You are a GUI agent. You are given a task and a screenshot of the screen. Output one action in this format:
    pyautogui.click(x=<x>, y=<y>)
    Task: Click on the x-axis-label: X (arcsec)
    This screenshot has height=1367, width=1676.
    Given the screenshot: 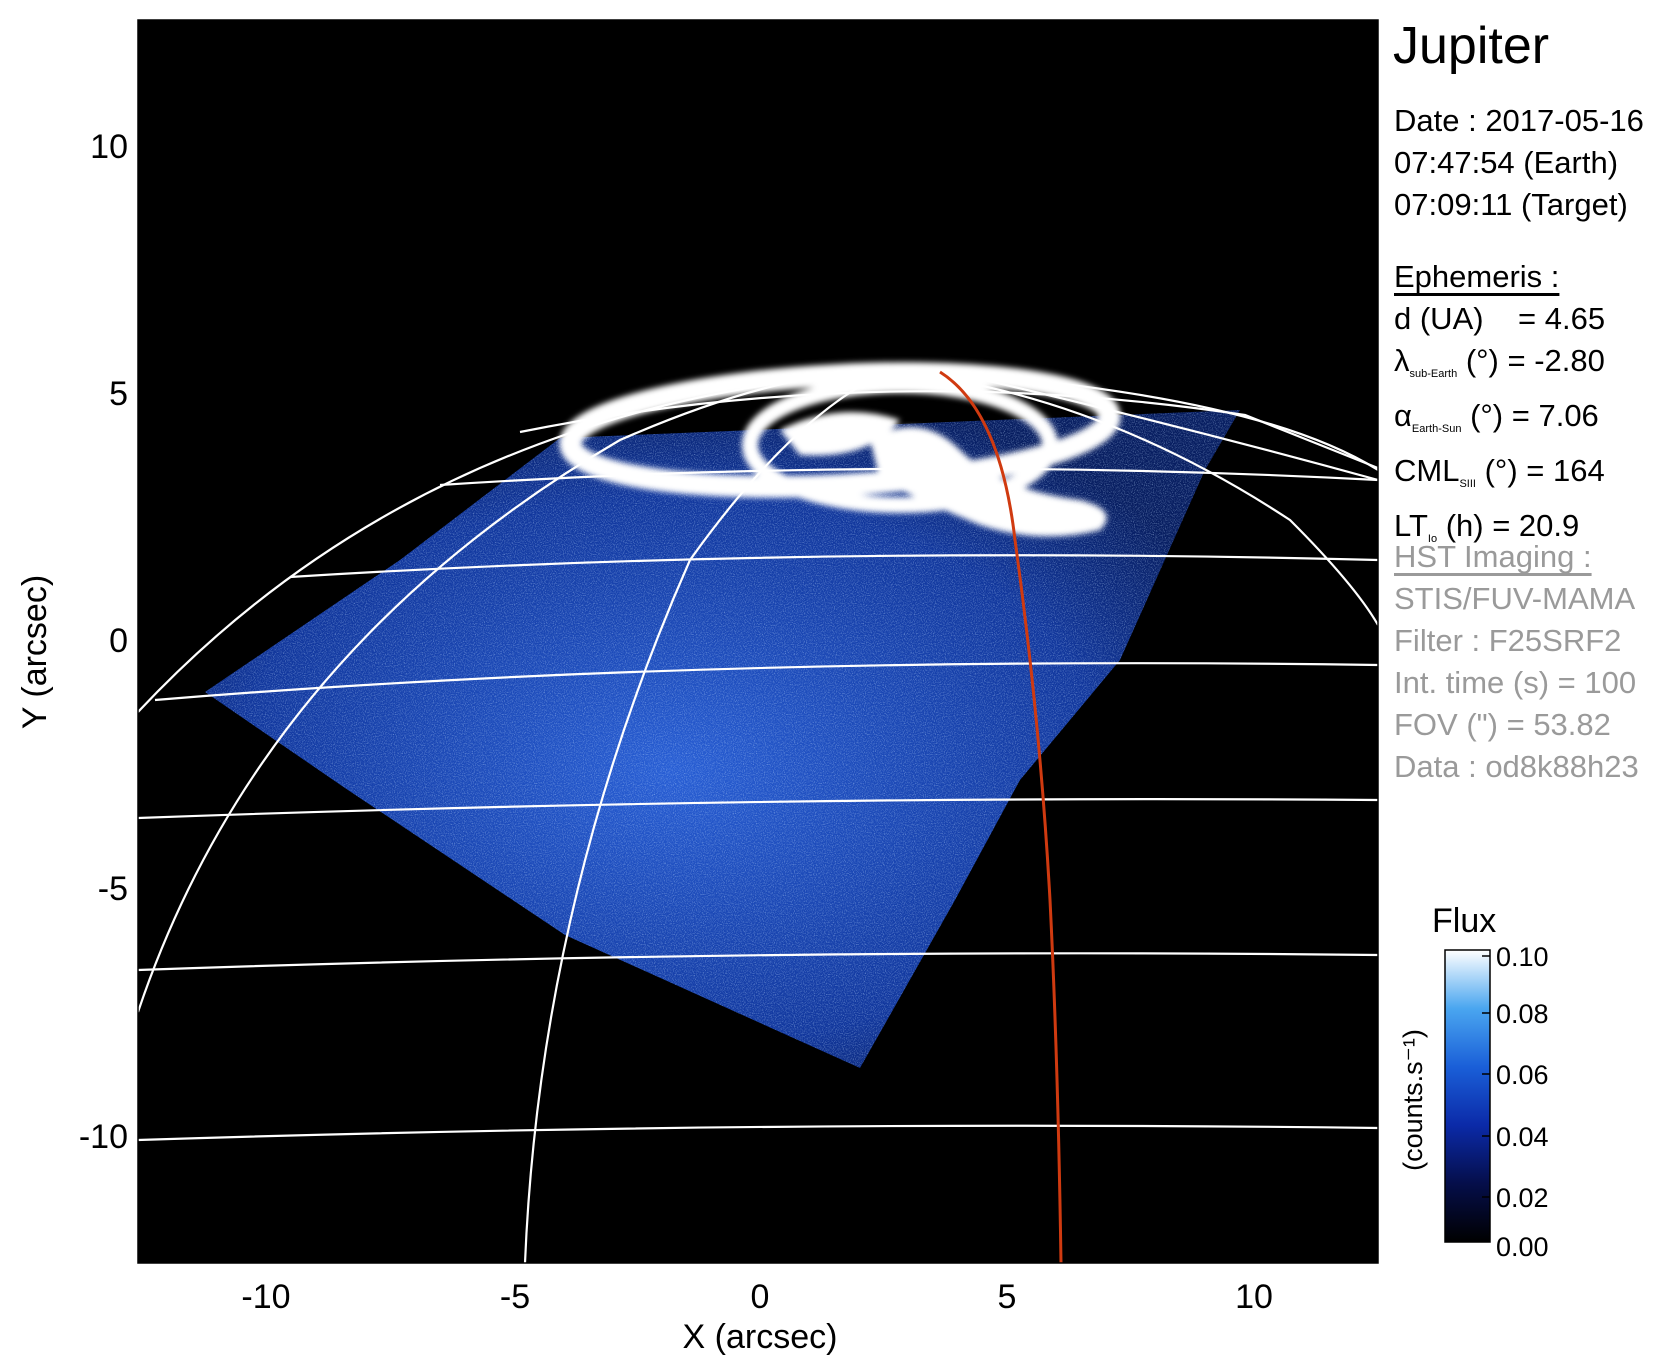 What is the action you would take?
    pyautogui.click(x=760, y=1337)
    